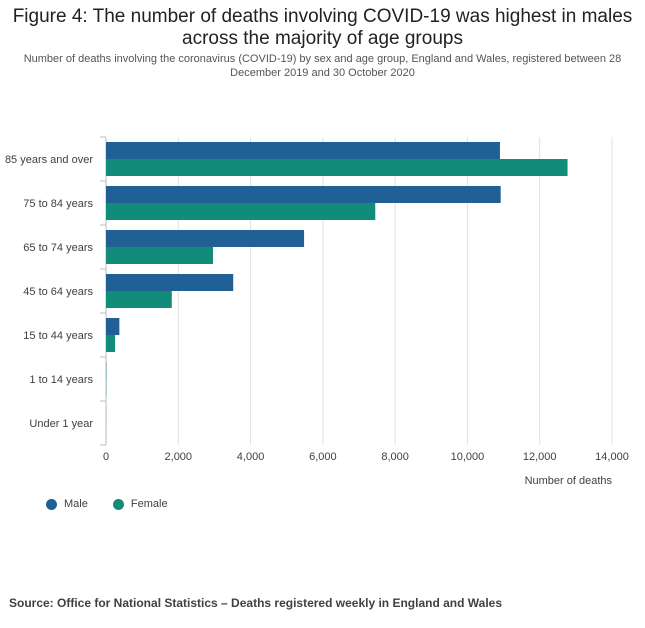 The width and height of the screenshot is (645, 628). Describe the element at coordinates (106, 457) in the screenshot. I see `x-tick-label: 0` at that location.